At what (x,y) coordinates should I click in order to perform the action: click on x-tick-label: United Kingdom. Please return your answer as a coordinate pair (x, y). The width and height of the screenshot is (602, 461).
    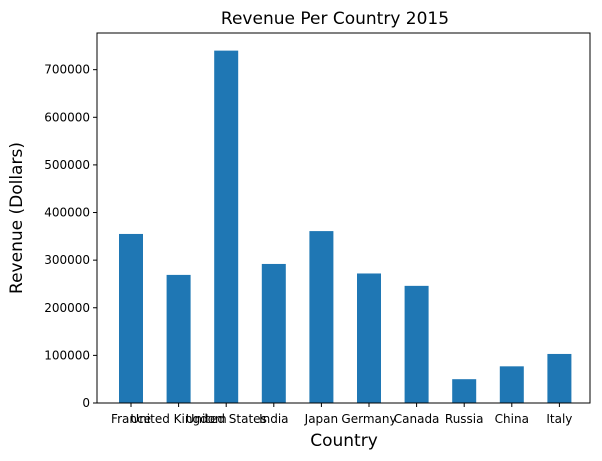
    Looking at the image, I should click on (178, 419).